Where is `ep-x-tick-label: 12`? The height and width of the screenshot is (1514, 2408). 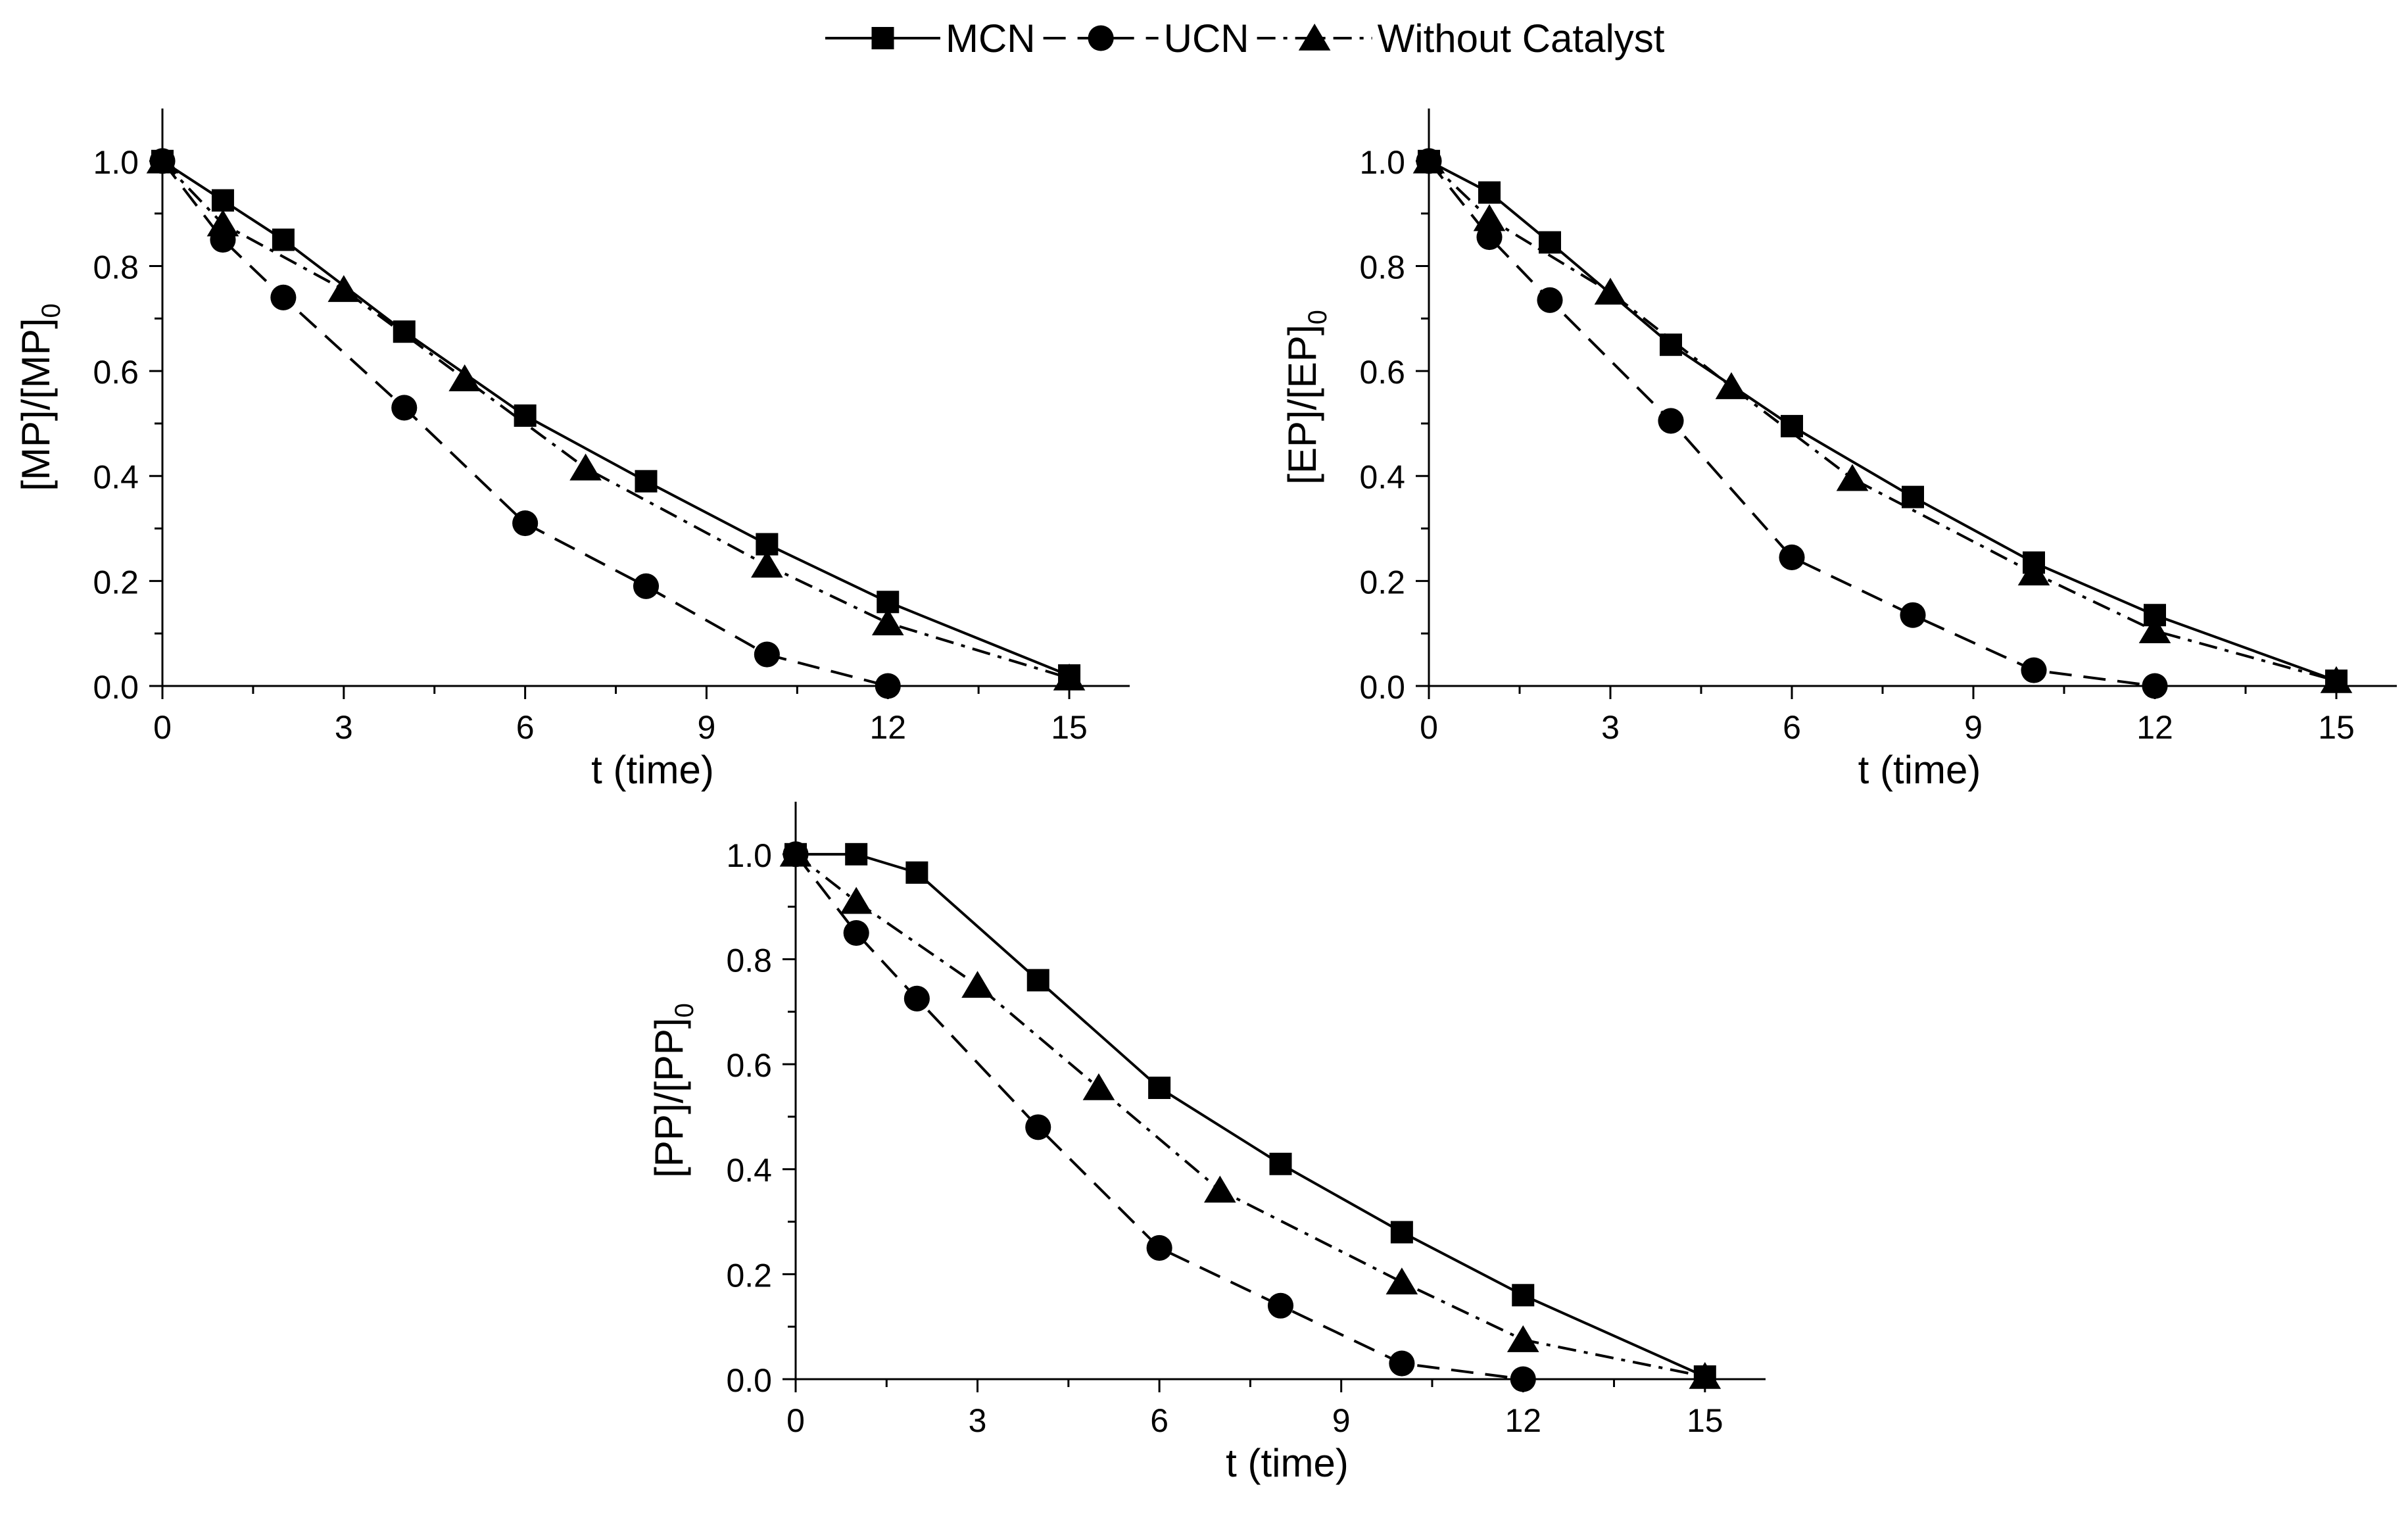
ep-x-tick-label: 12 is located at coordinates (2154, 727).